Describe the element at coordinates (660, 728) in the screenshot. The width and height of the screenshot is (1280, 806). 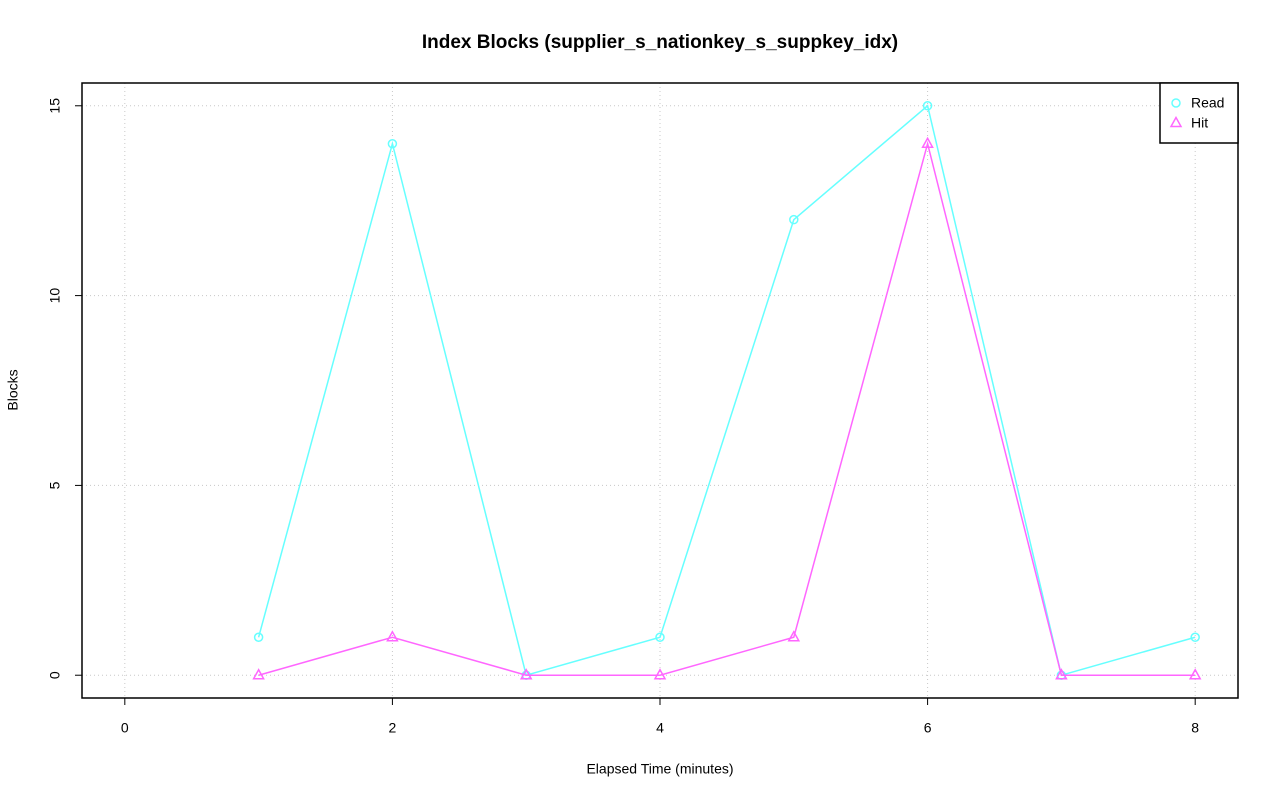
I see `x-tick-label: 4` at that location.